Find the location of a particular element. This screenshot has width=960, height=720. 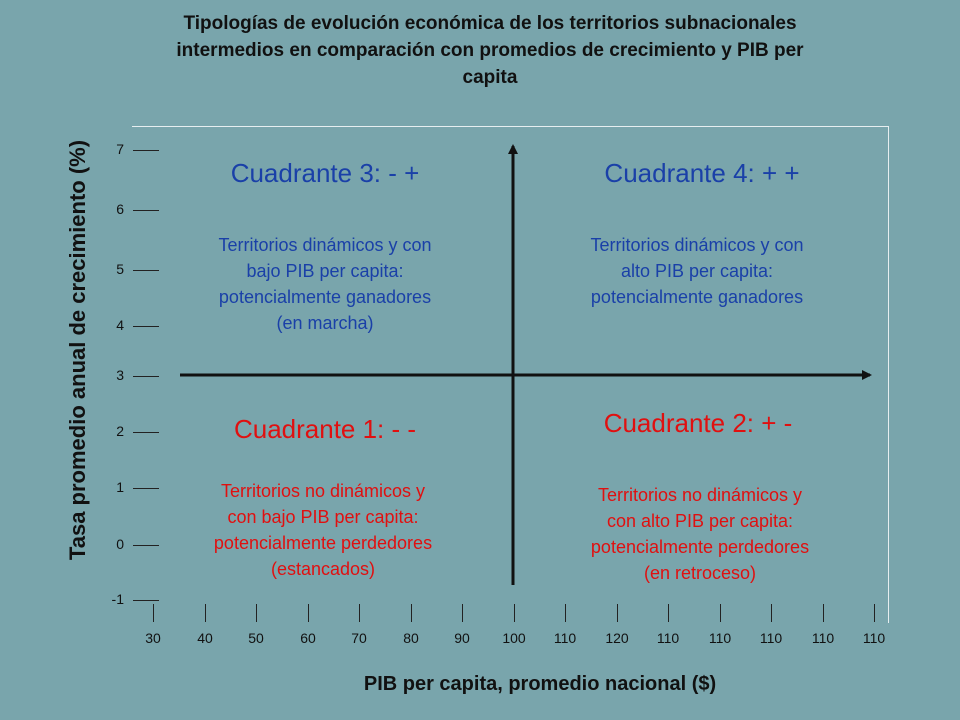

quadrant-1-line-3: potencialmente perdedores is located at coordinates (323, 543).